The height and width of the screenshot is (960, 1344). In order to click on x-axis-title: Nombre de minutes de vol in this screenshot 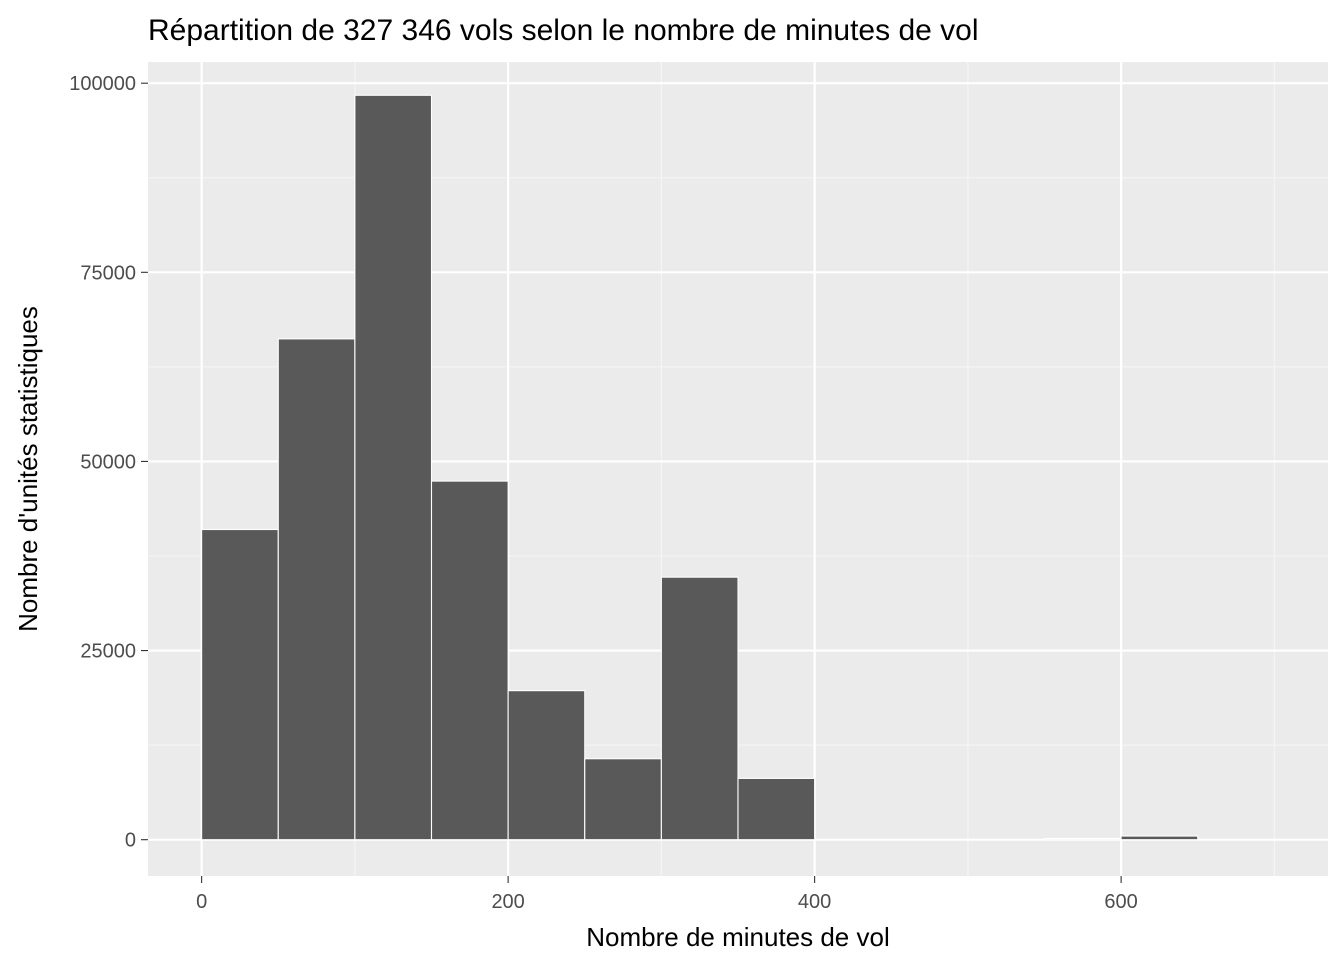, I will do `click(737, 937)`.